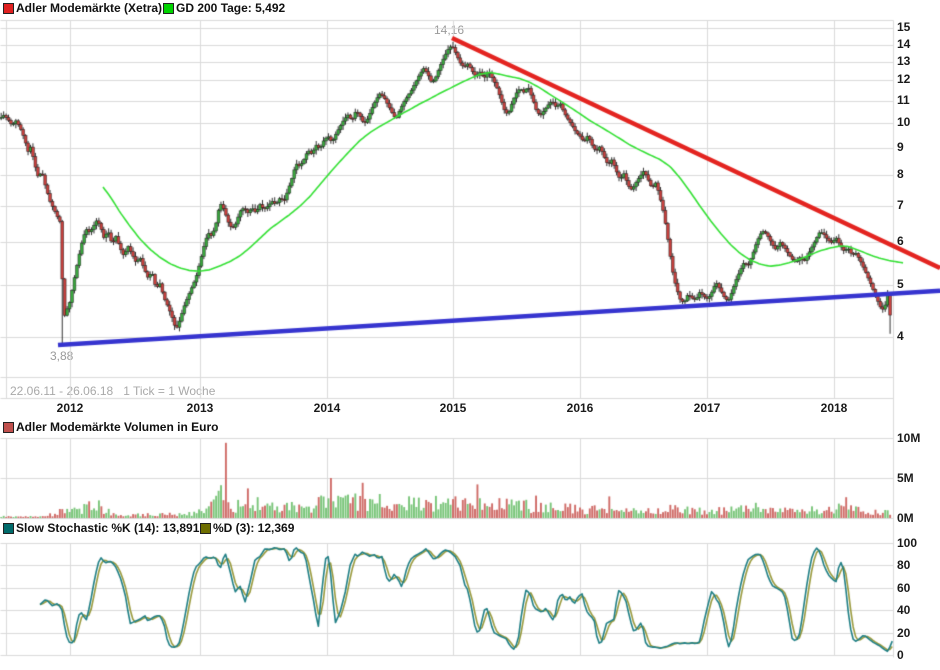 This screenshot has width=940, height=670. Describe the element at coordinates (89, 8) in the screenshot. I see `price-series-label: Adler Modemärkte (Xetra)` at that location.